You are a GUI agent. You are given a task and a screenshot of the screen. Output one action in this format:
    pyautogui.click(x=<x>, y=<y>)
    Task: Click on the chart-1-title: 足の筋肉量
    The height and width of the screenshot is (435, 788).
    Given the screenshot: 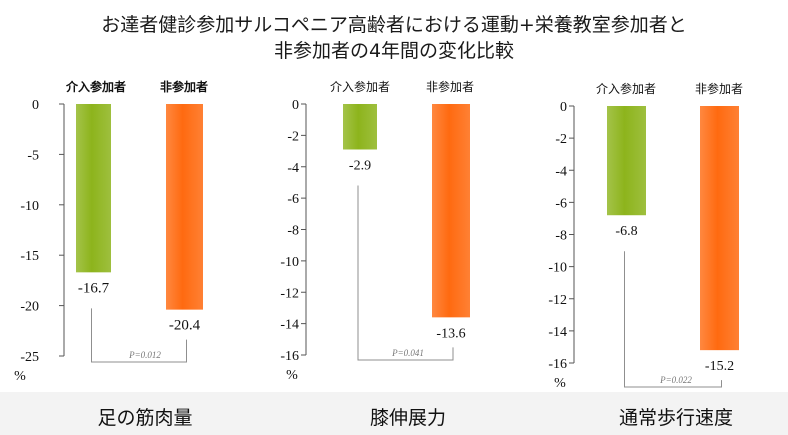 What is the action you would take?
    pyautogui.click(x=144, y=418)
    